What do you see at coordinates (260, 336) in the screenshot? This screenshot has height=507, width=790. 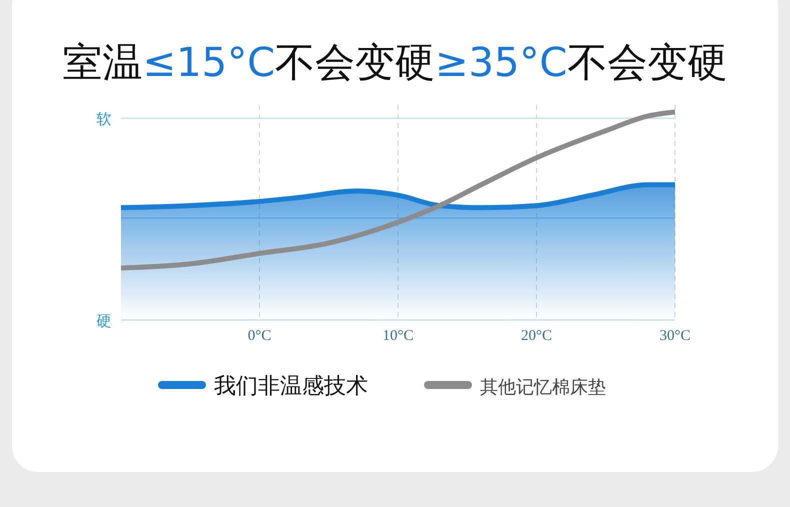 I see `x-tick-label: 0°C` at bounding box center [260, 336].